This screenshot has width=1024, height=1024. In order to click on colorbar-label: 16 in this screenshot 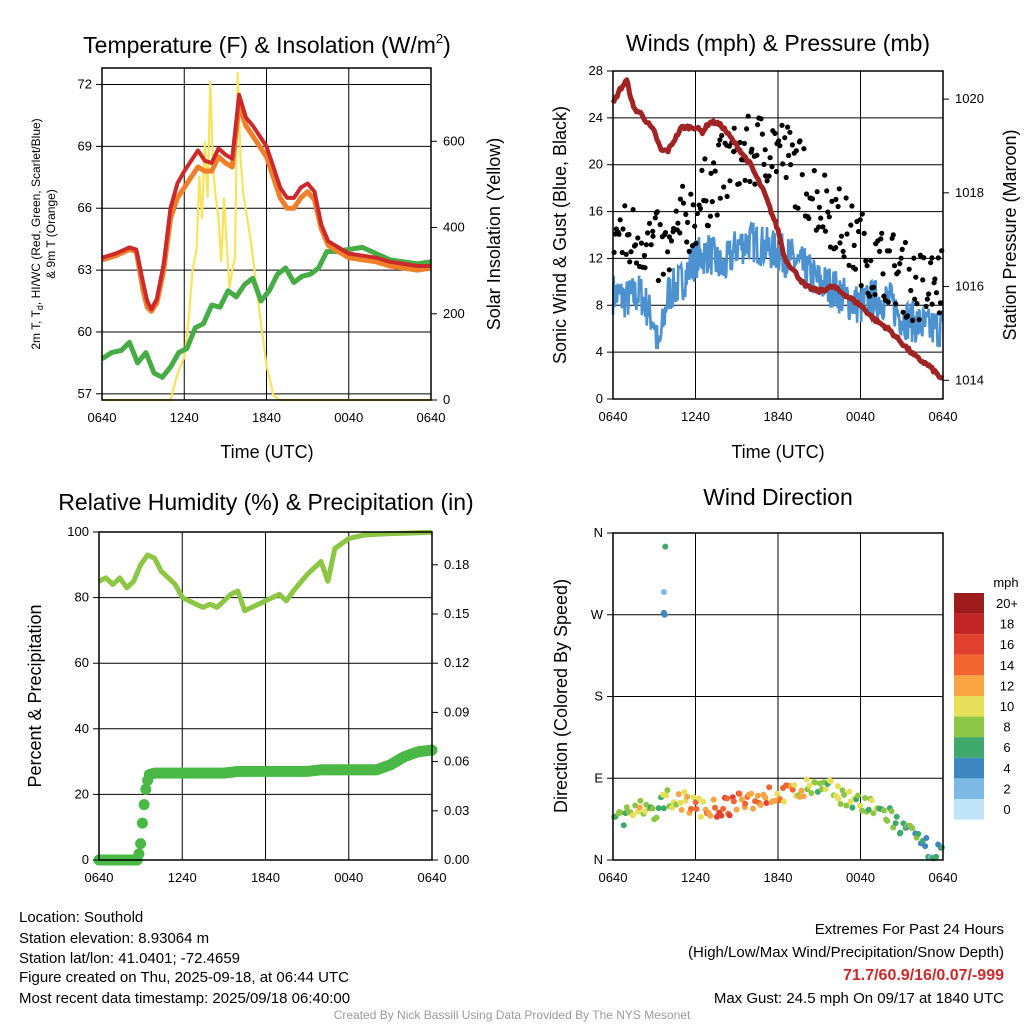, I will do `click(1007, 644)`.